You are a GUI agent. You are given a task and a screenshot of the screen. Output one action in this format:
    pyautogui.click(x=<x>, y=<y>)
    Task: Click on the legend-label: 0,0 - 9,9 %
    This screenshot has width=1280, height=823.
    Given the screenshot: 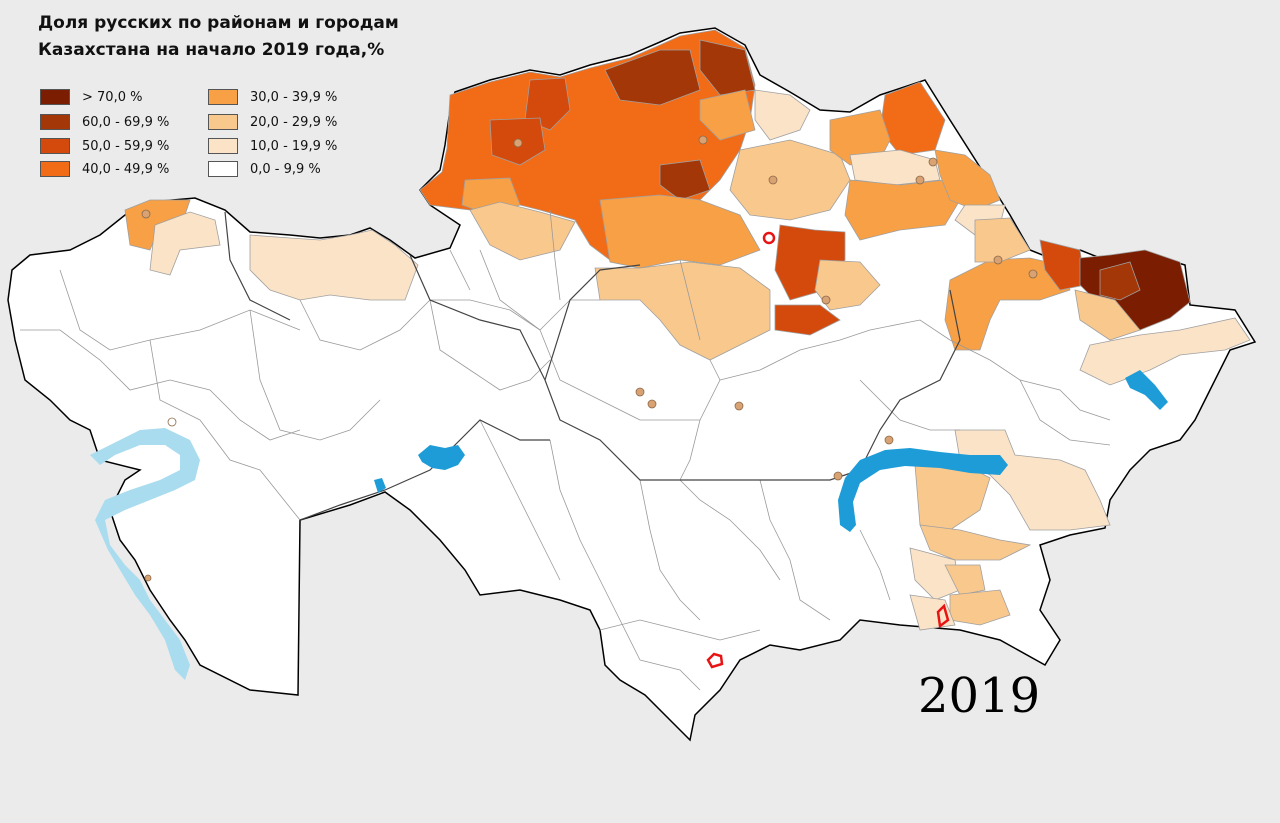 What is the action you would take?
    pyautogui.click(x=285, y=169)
    